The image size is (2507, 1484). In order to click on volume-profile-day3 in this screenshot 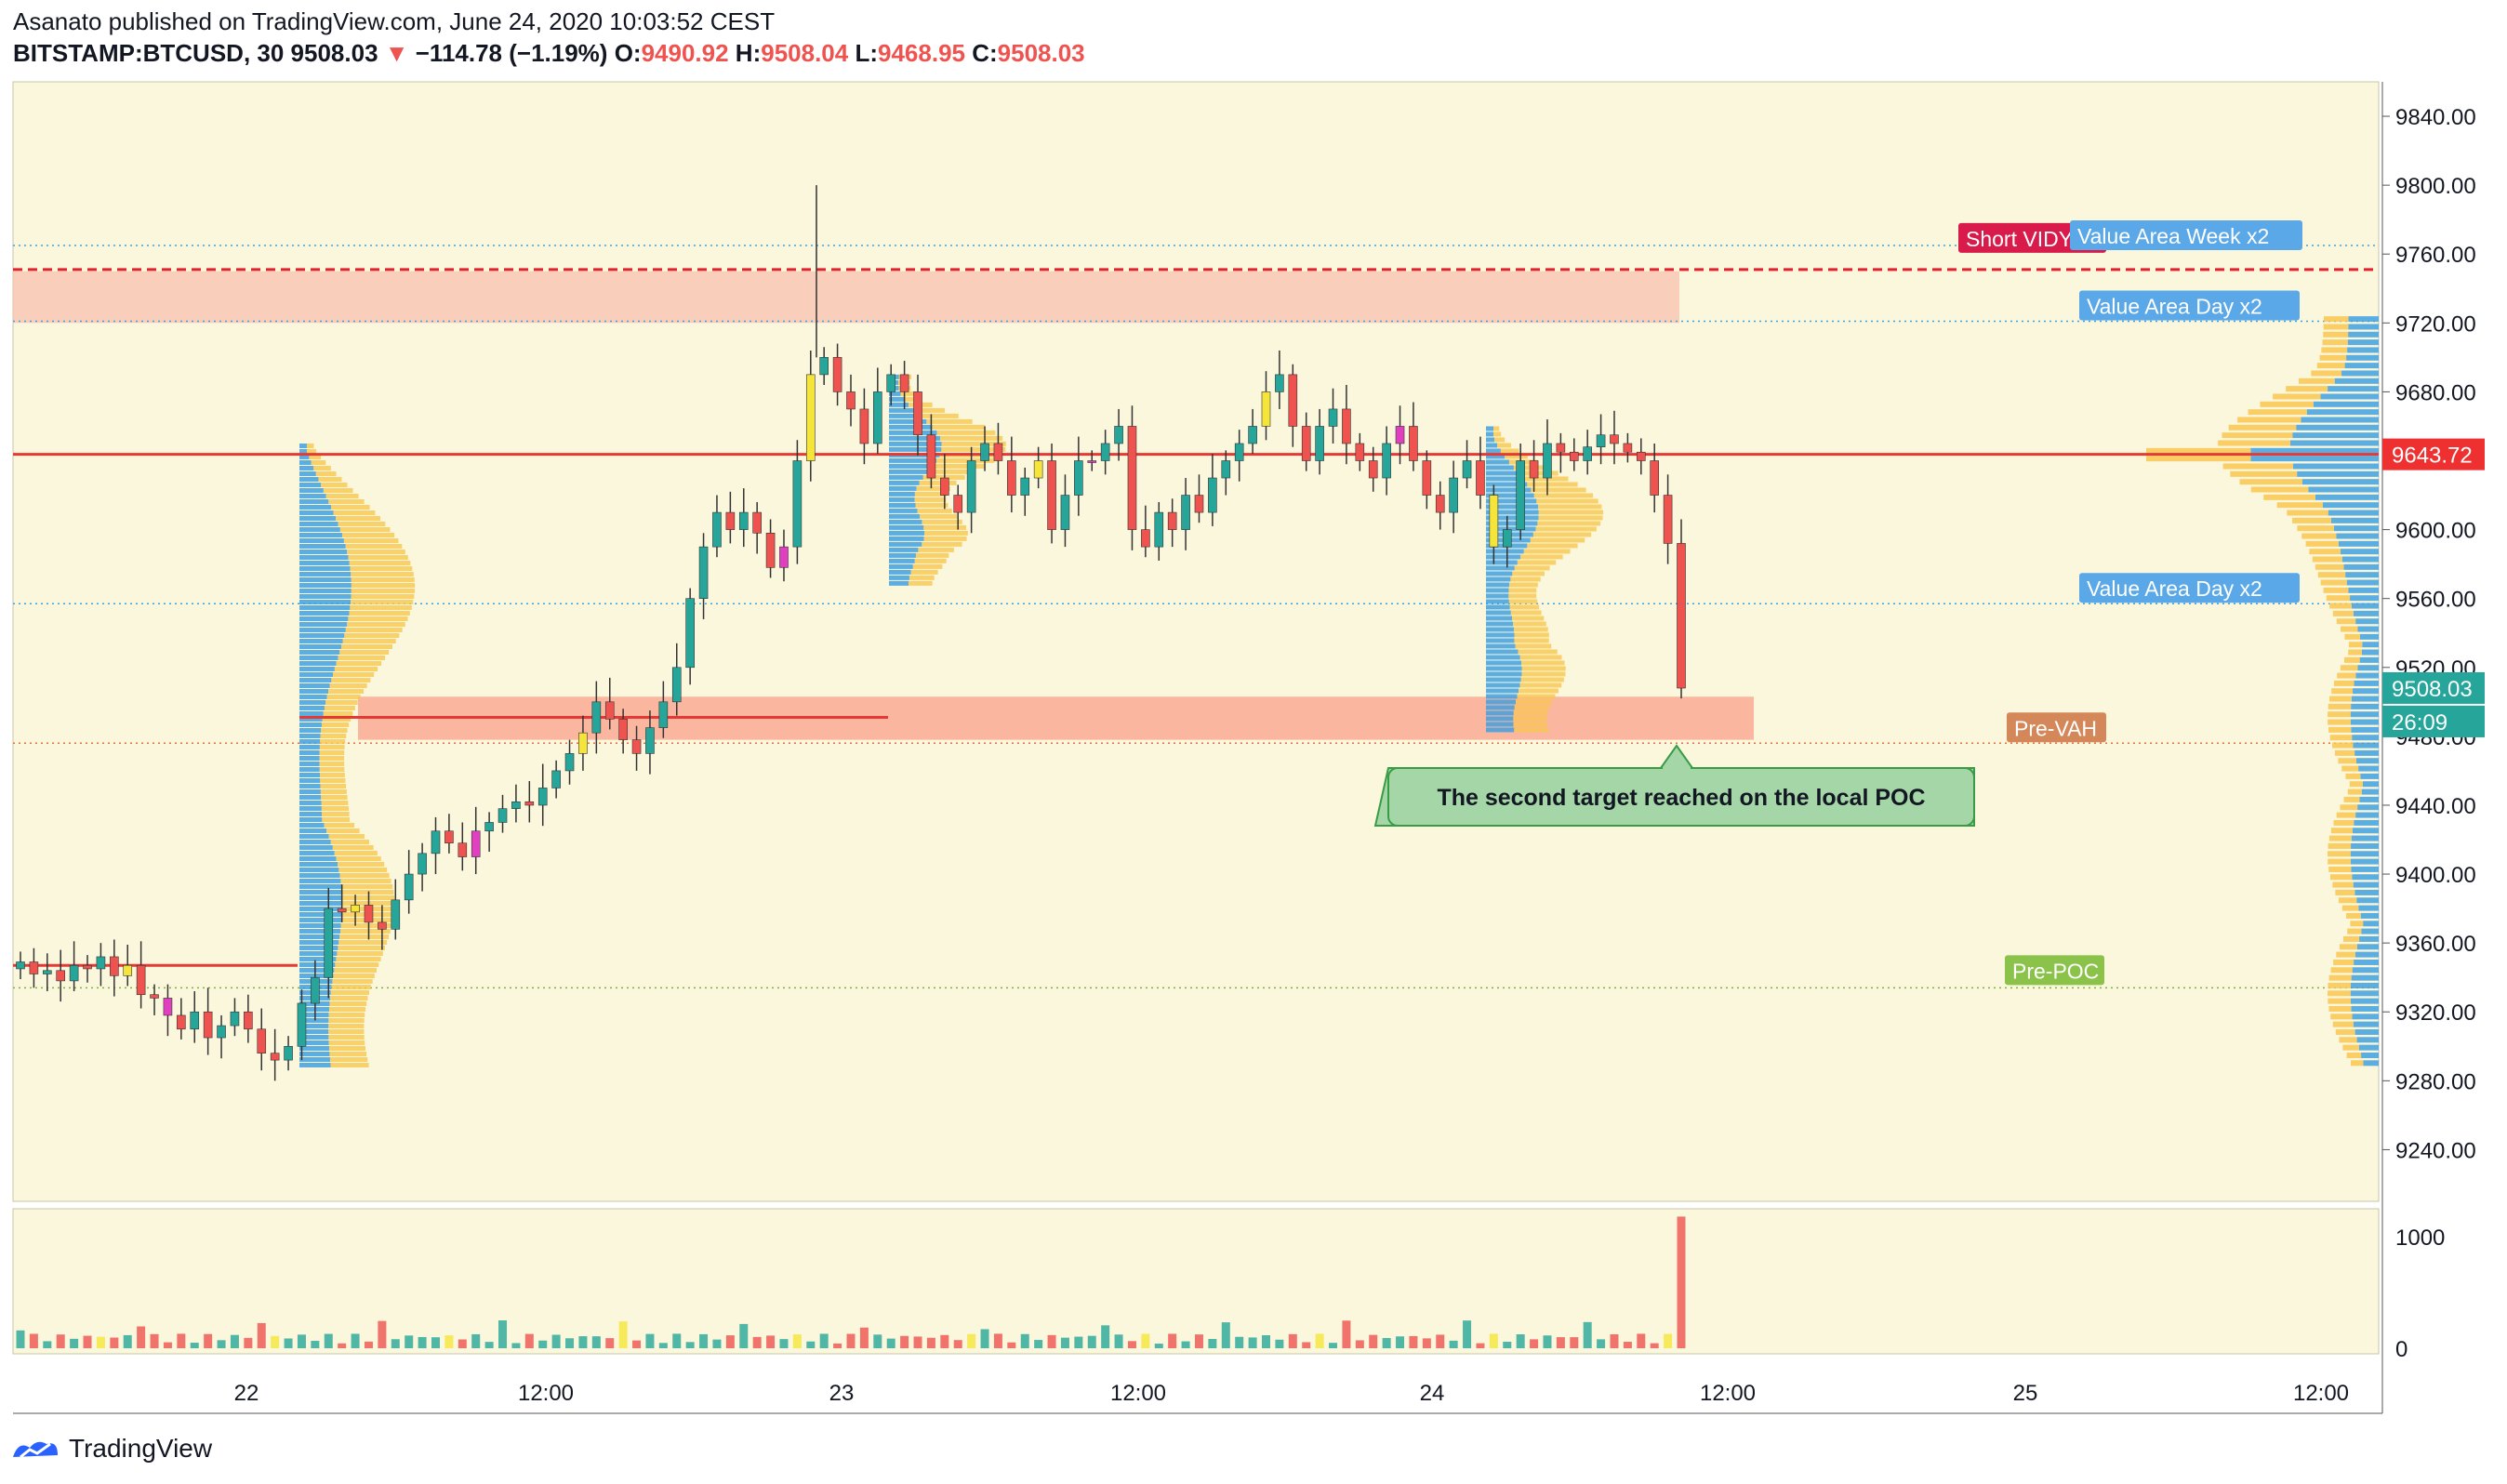, I will do `click(1545, 579)`.